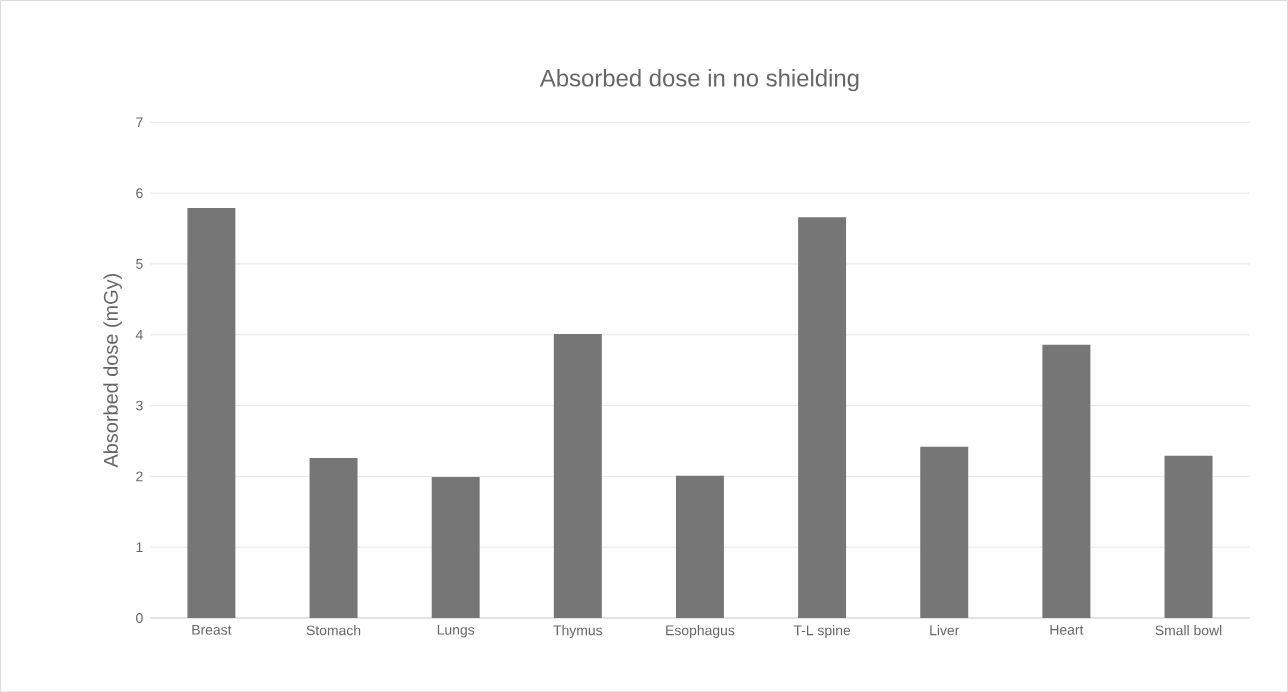 The height and width of the screenshot is (692, 1288). Describe the element at coordinates (112, 370) in the screenshot. I see `y-axis-title: Absorbed dose (mGy)` at that location.